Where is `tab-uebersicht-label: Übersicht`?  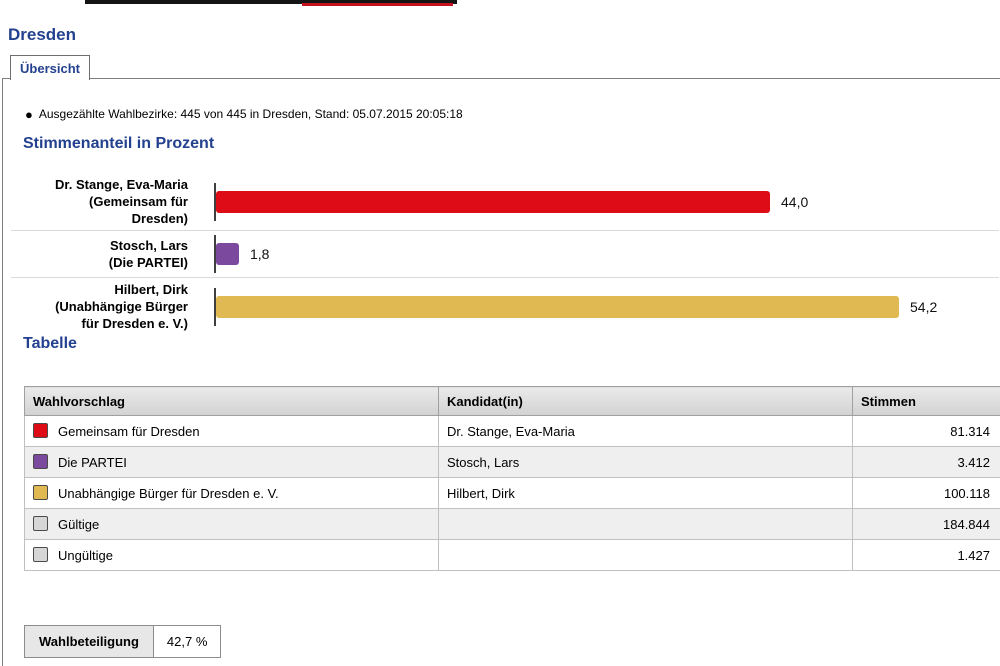 tab-uebersicht-label: Übersicht is located at coordinates (50, 68).